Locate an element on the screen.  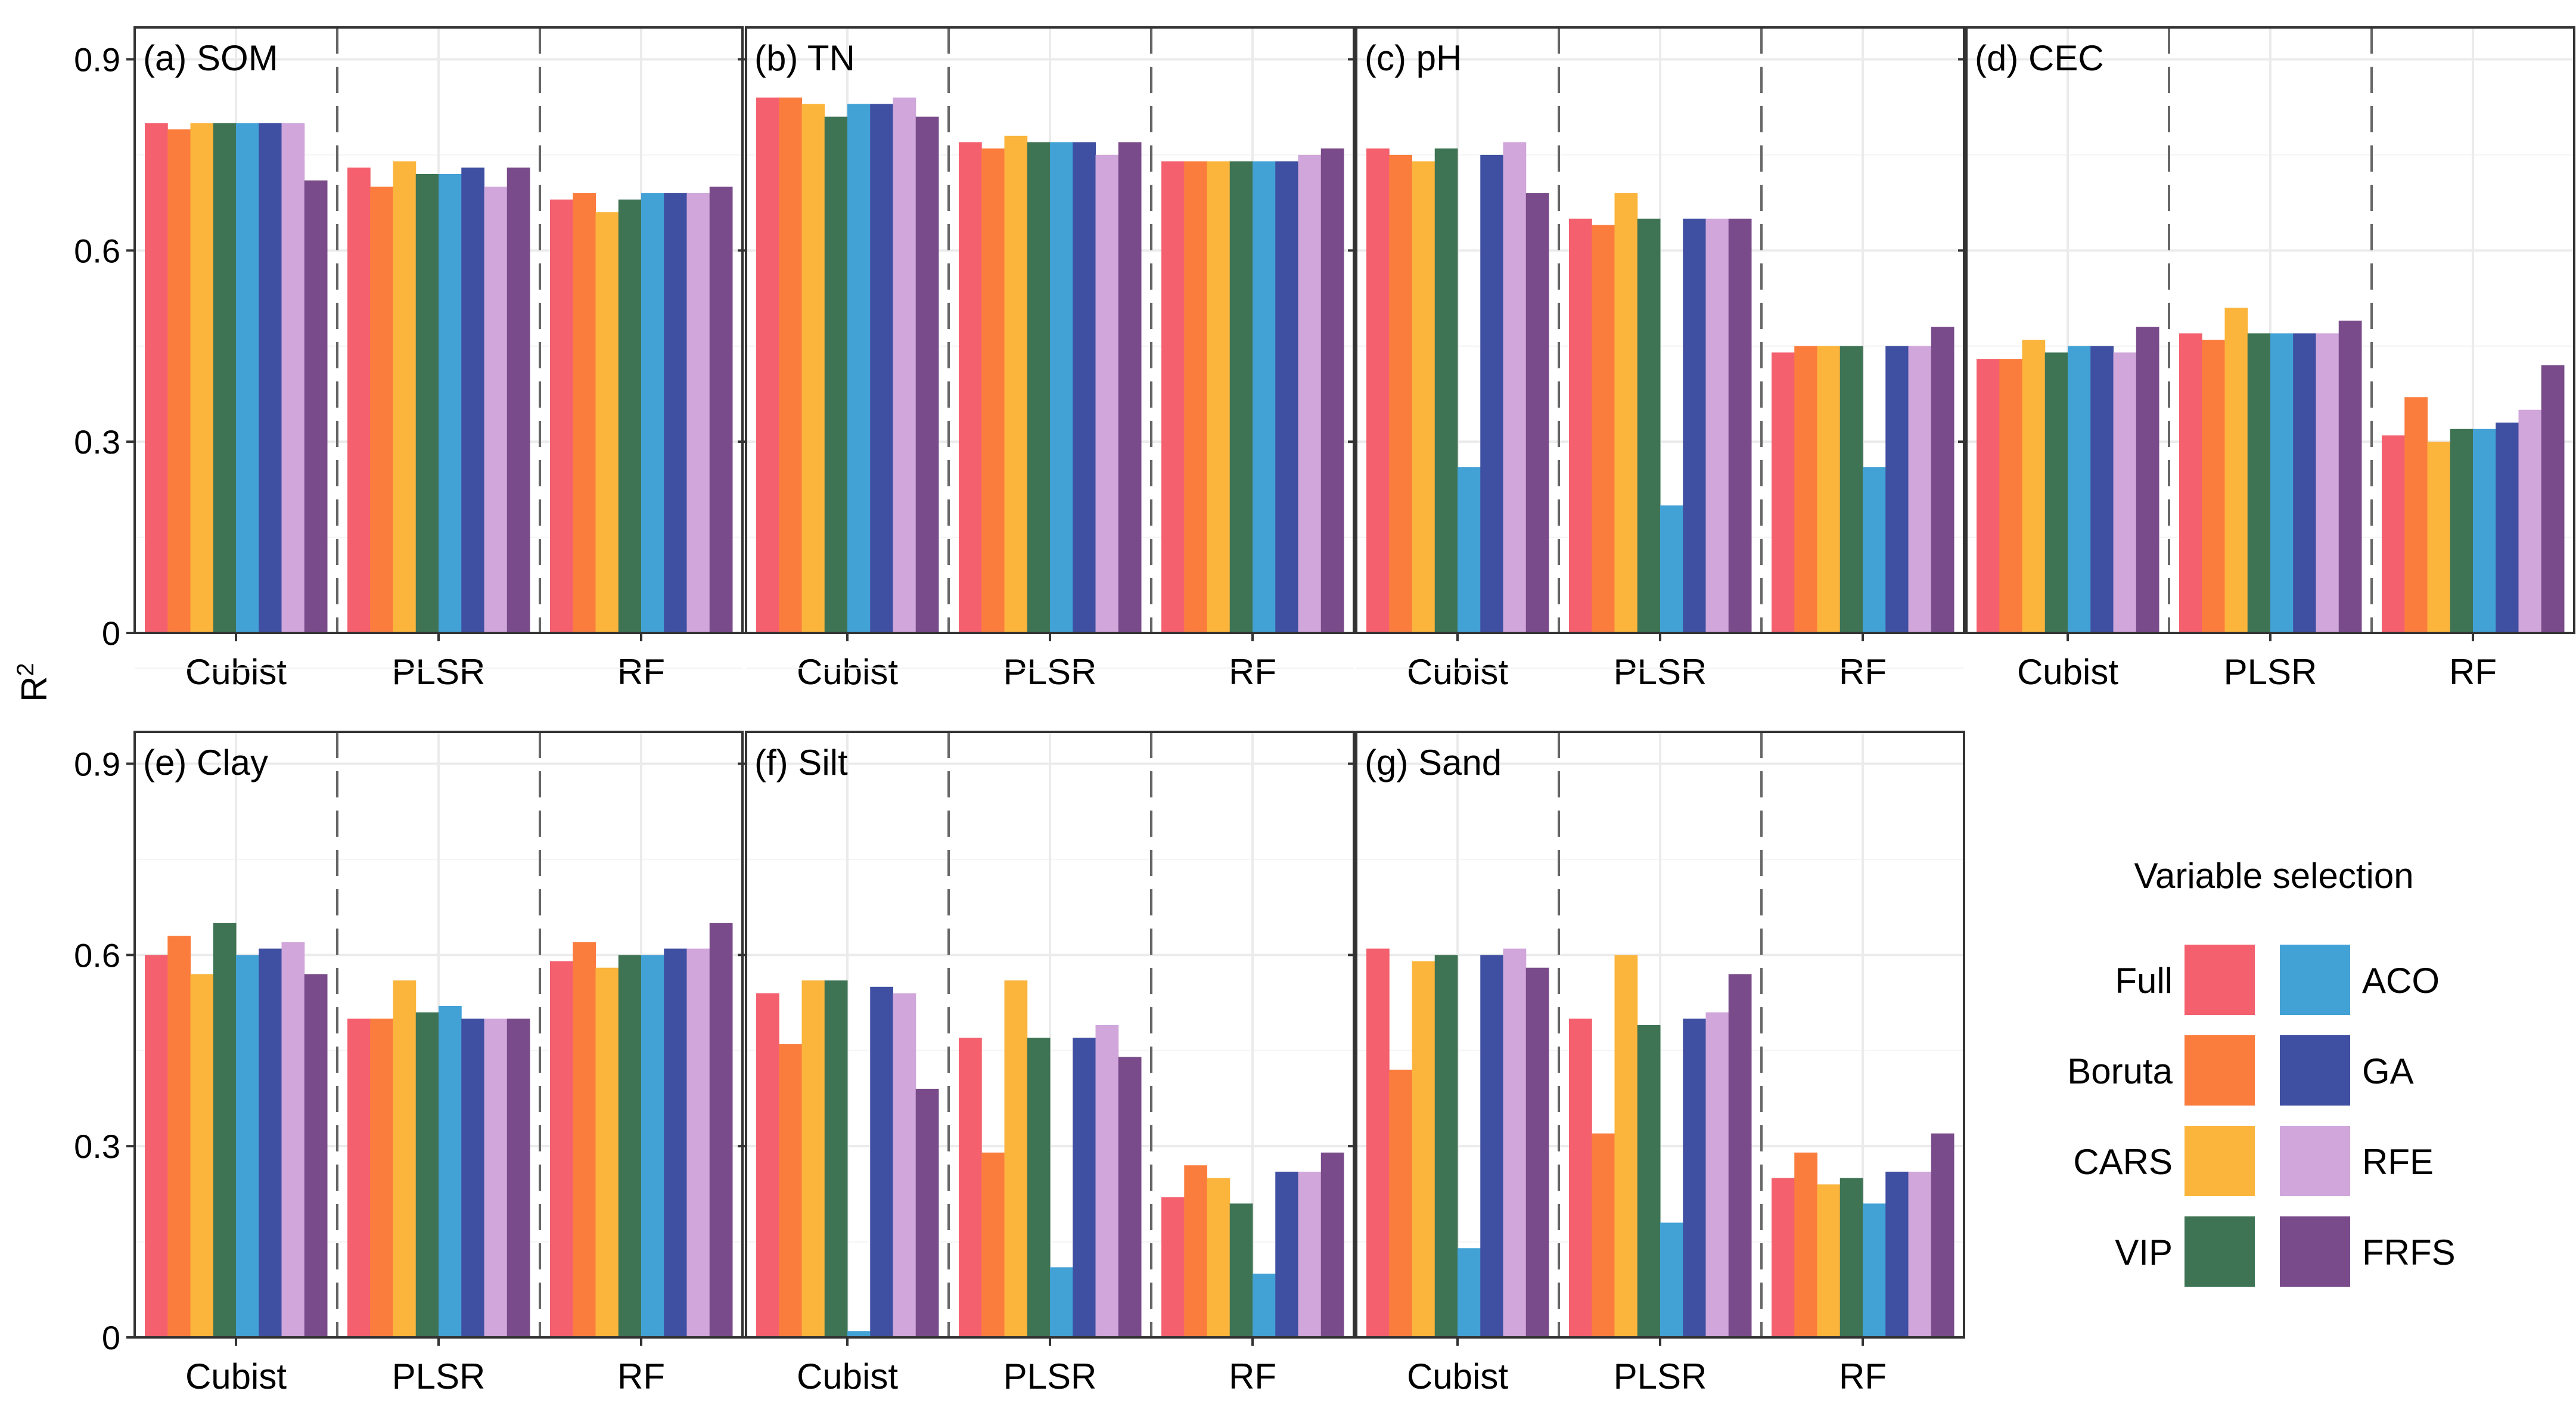
bar-1-plsr-cars is located at coordinates (405, 397).